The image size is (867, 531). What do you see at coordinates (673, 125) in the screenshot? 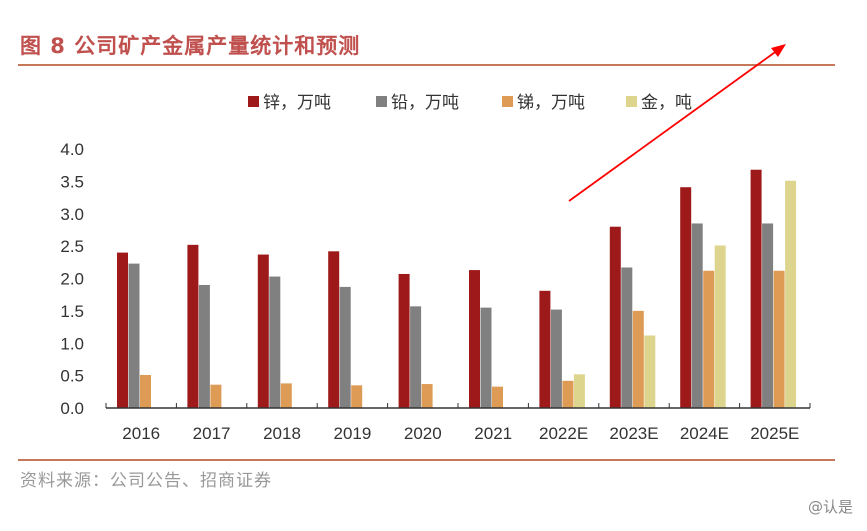
I see `arrow-line` at bounding box center [673, 125].